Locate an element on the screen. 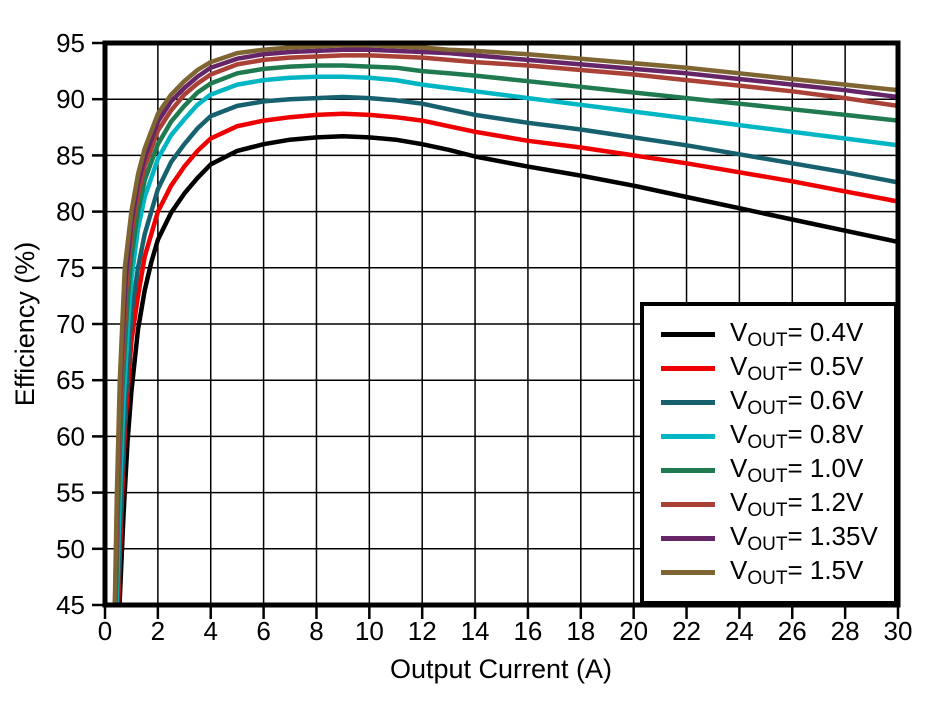 This screenshot has height=701, width=940. legend-entry-0.4V: VOUT= 0.4V is located at coordinates (769, 334).